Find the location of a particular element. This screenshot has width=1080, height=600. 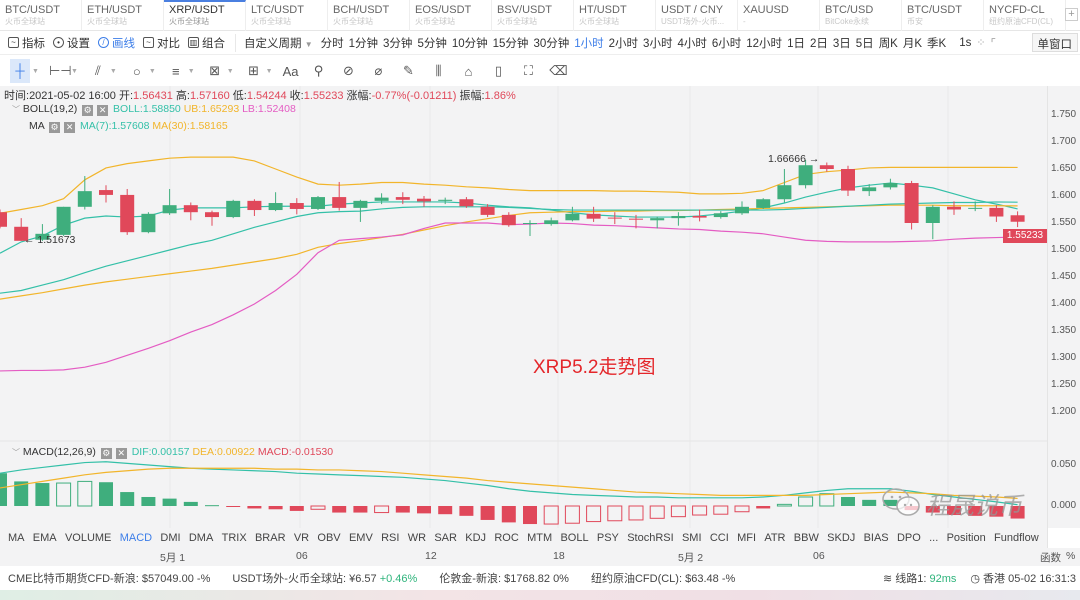

ticker-cme: CME比特币期货CFD-新浪: $57049.00 -% is located at coordinates (109, 578).